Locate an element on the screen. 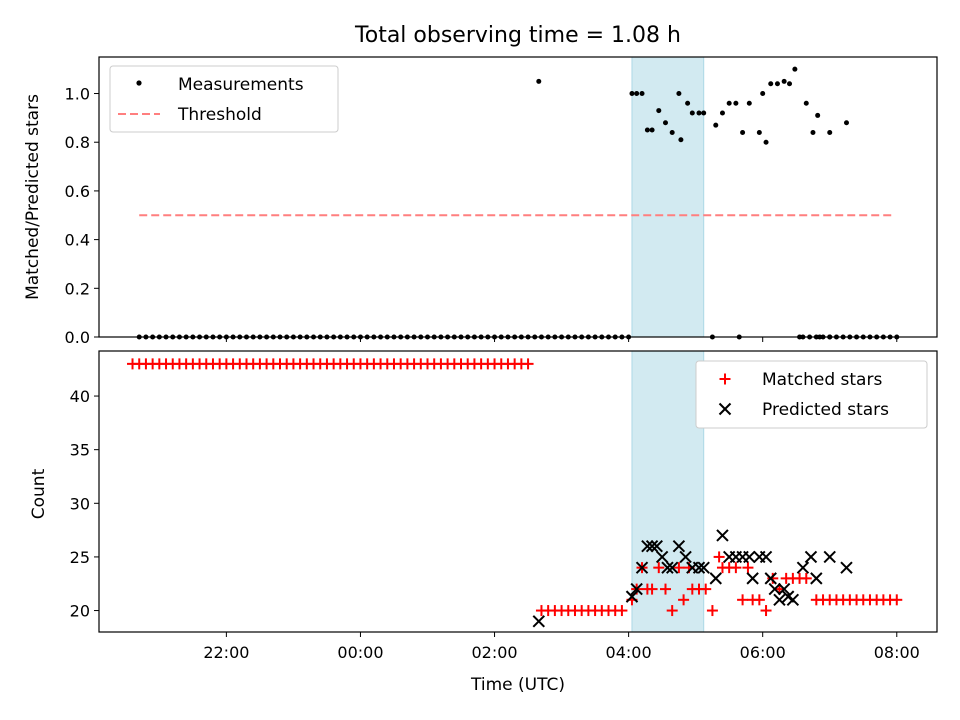 This screenshot has width=960, height=720. legend-cross-b is located at coordinates (725, 409).